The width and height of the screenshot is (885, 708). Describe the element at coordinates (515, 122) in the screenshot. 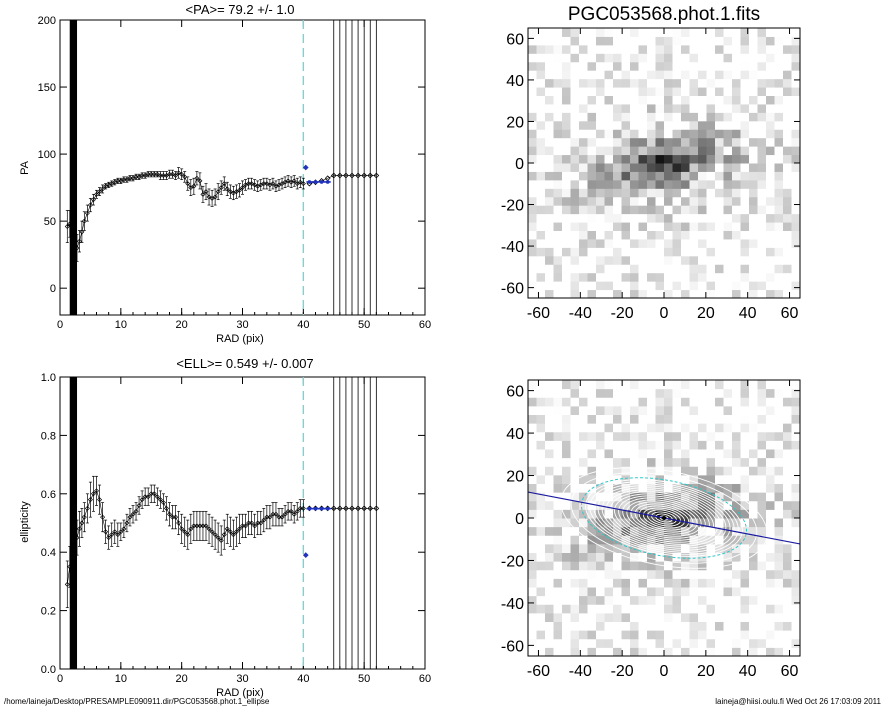

I see `y-tick-label: 20` at that location.